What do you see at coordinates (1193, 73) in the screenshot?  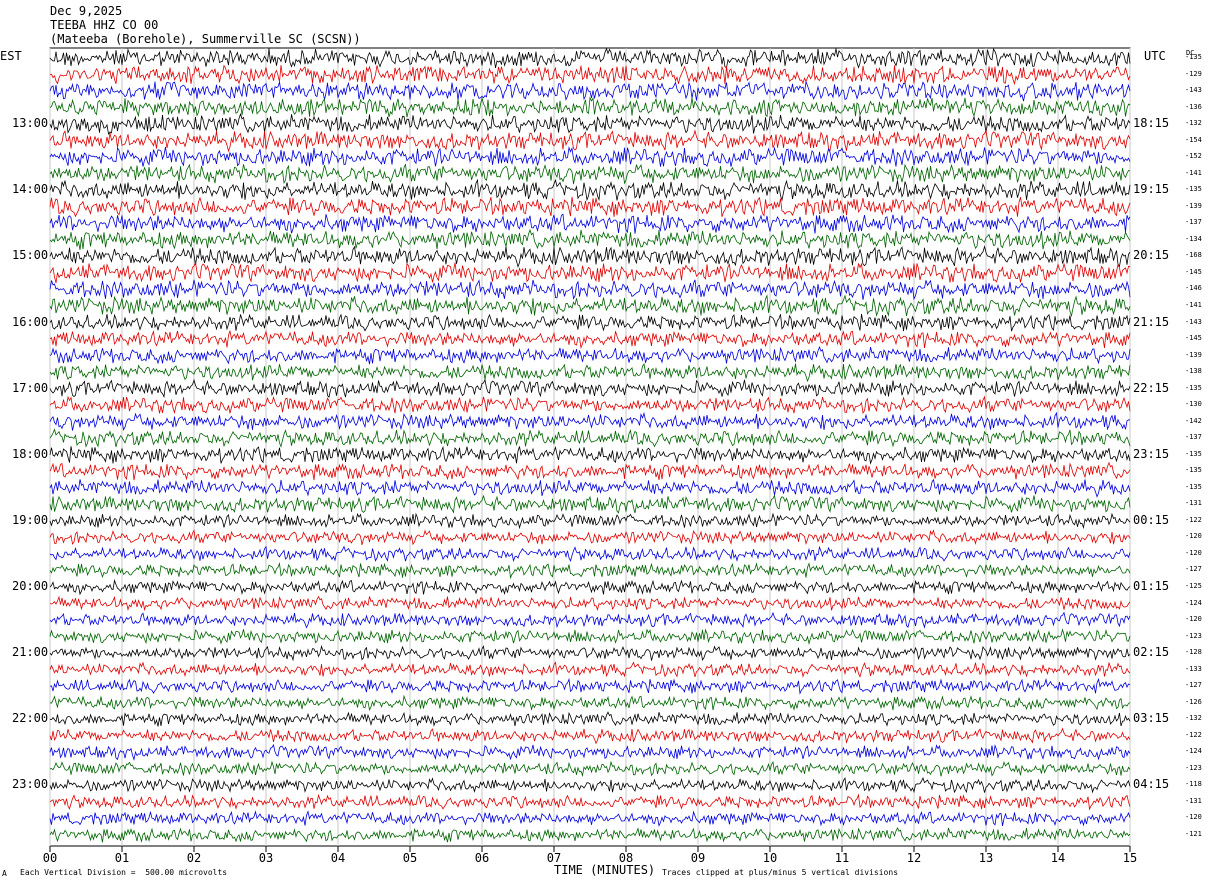 I see `dc-offset-label: -129` at bounding box center [1193, 73].